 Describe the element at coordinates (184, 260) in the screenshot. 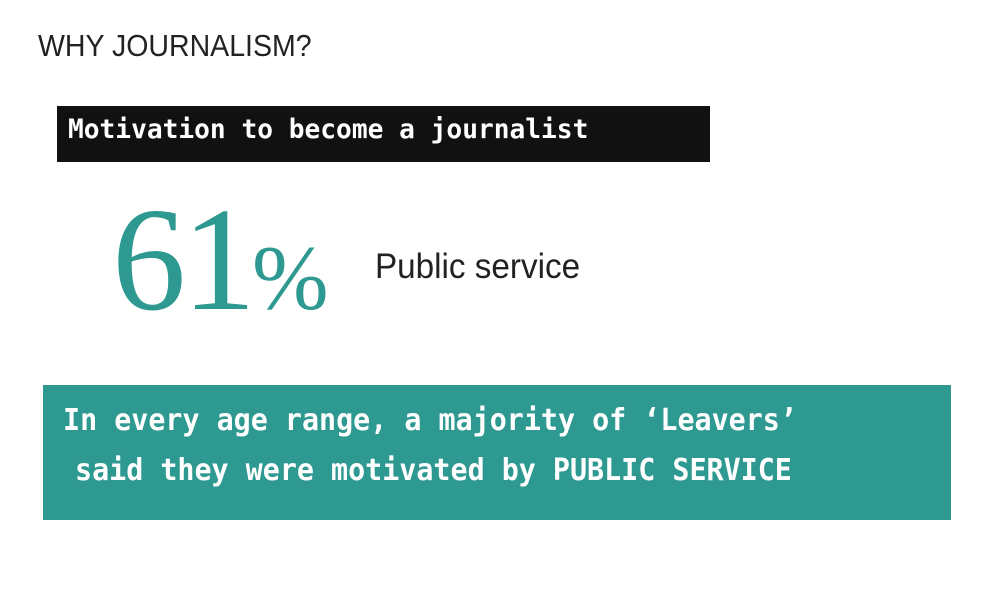

I see `stat-number: 61` at that location.